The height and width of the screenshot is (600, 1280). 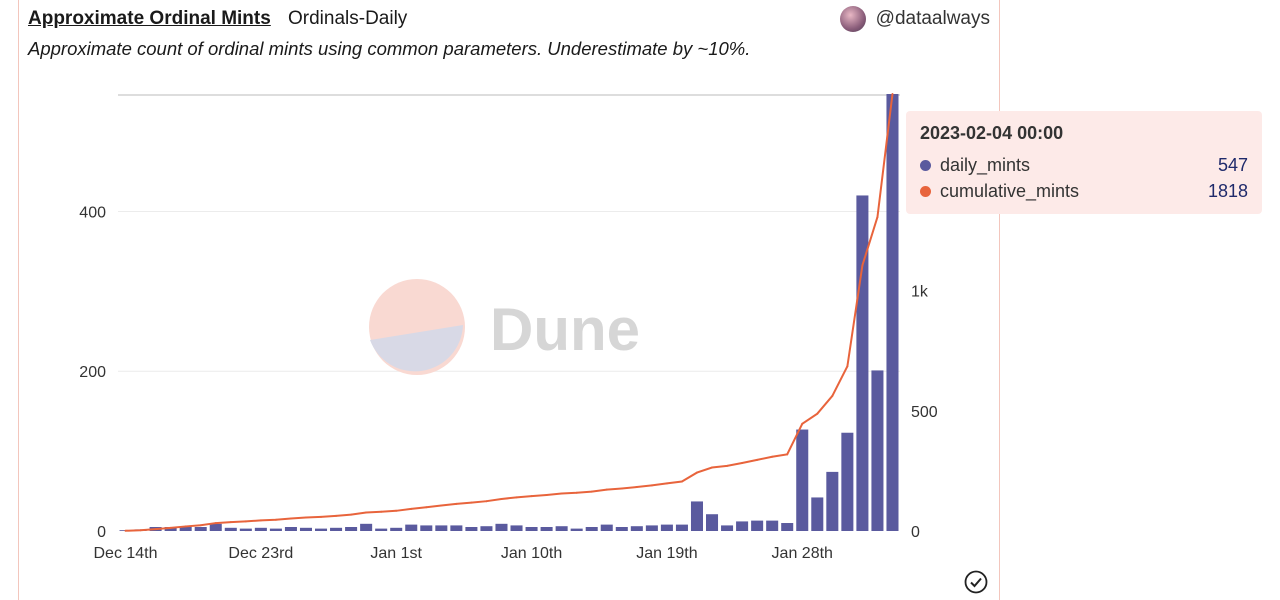 I want to click on chart-title-link: Approximate Ordinal Mints, so click(x=149, y=18).